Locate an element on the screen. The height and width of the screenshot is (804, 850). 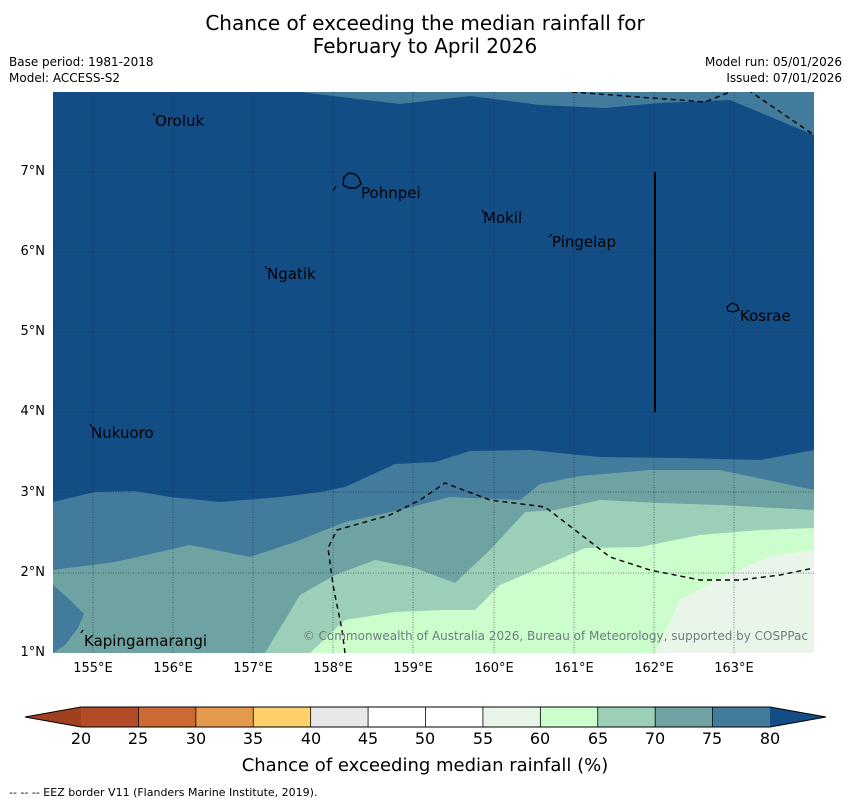
lat-label-4n: 4°N is located at coordinates (33, 411).